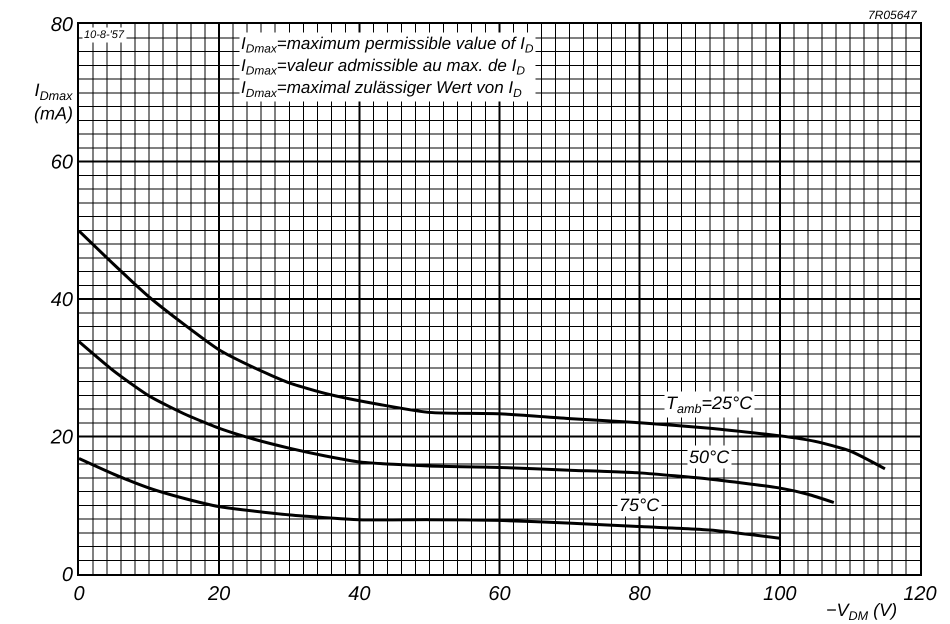 The image size is (950, 624). I want to click on x-tick-label: 40, so click(359, 594).